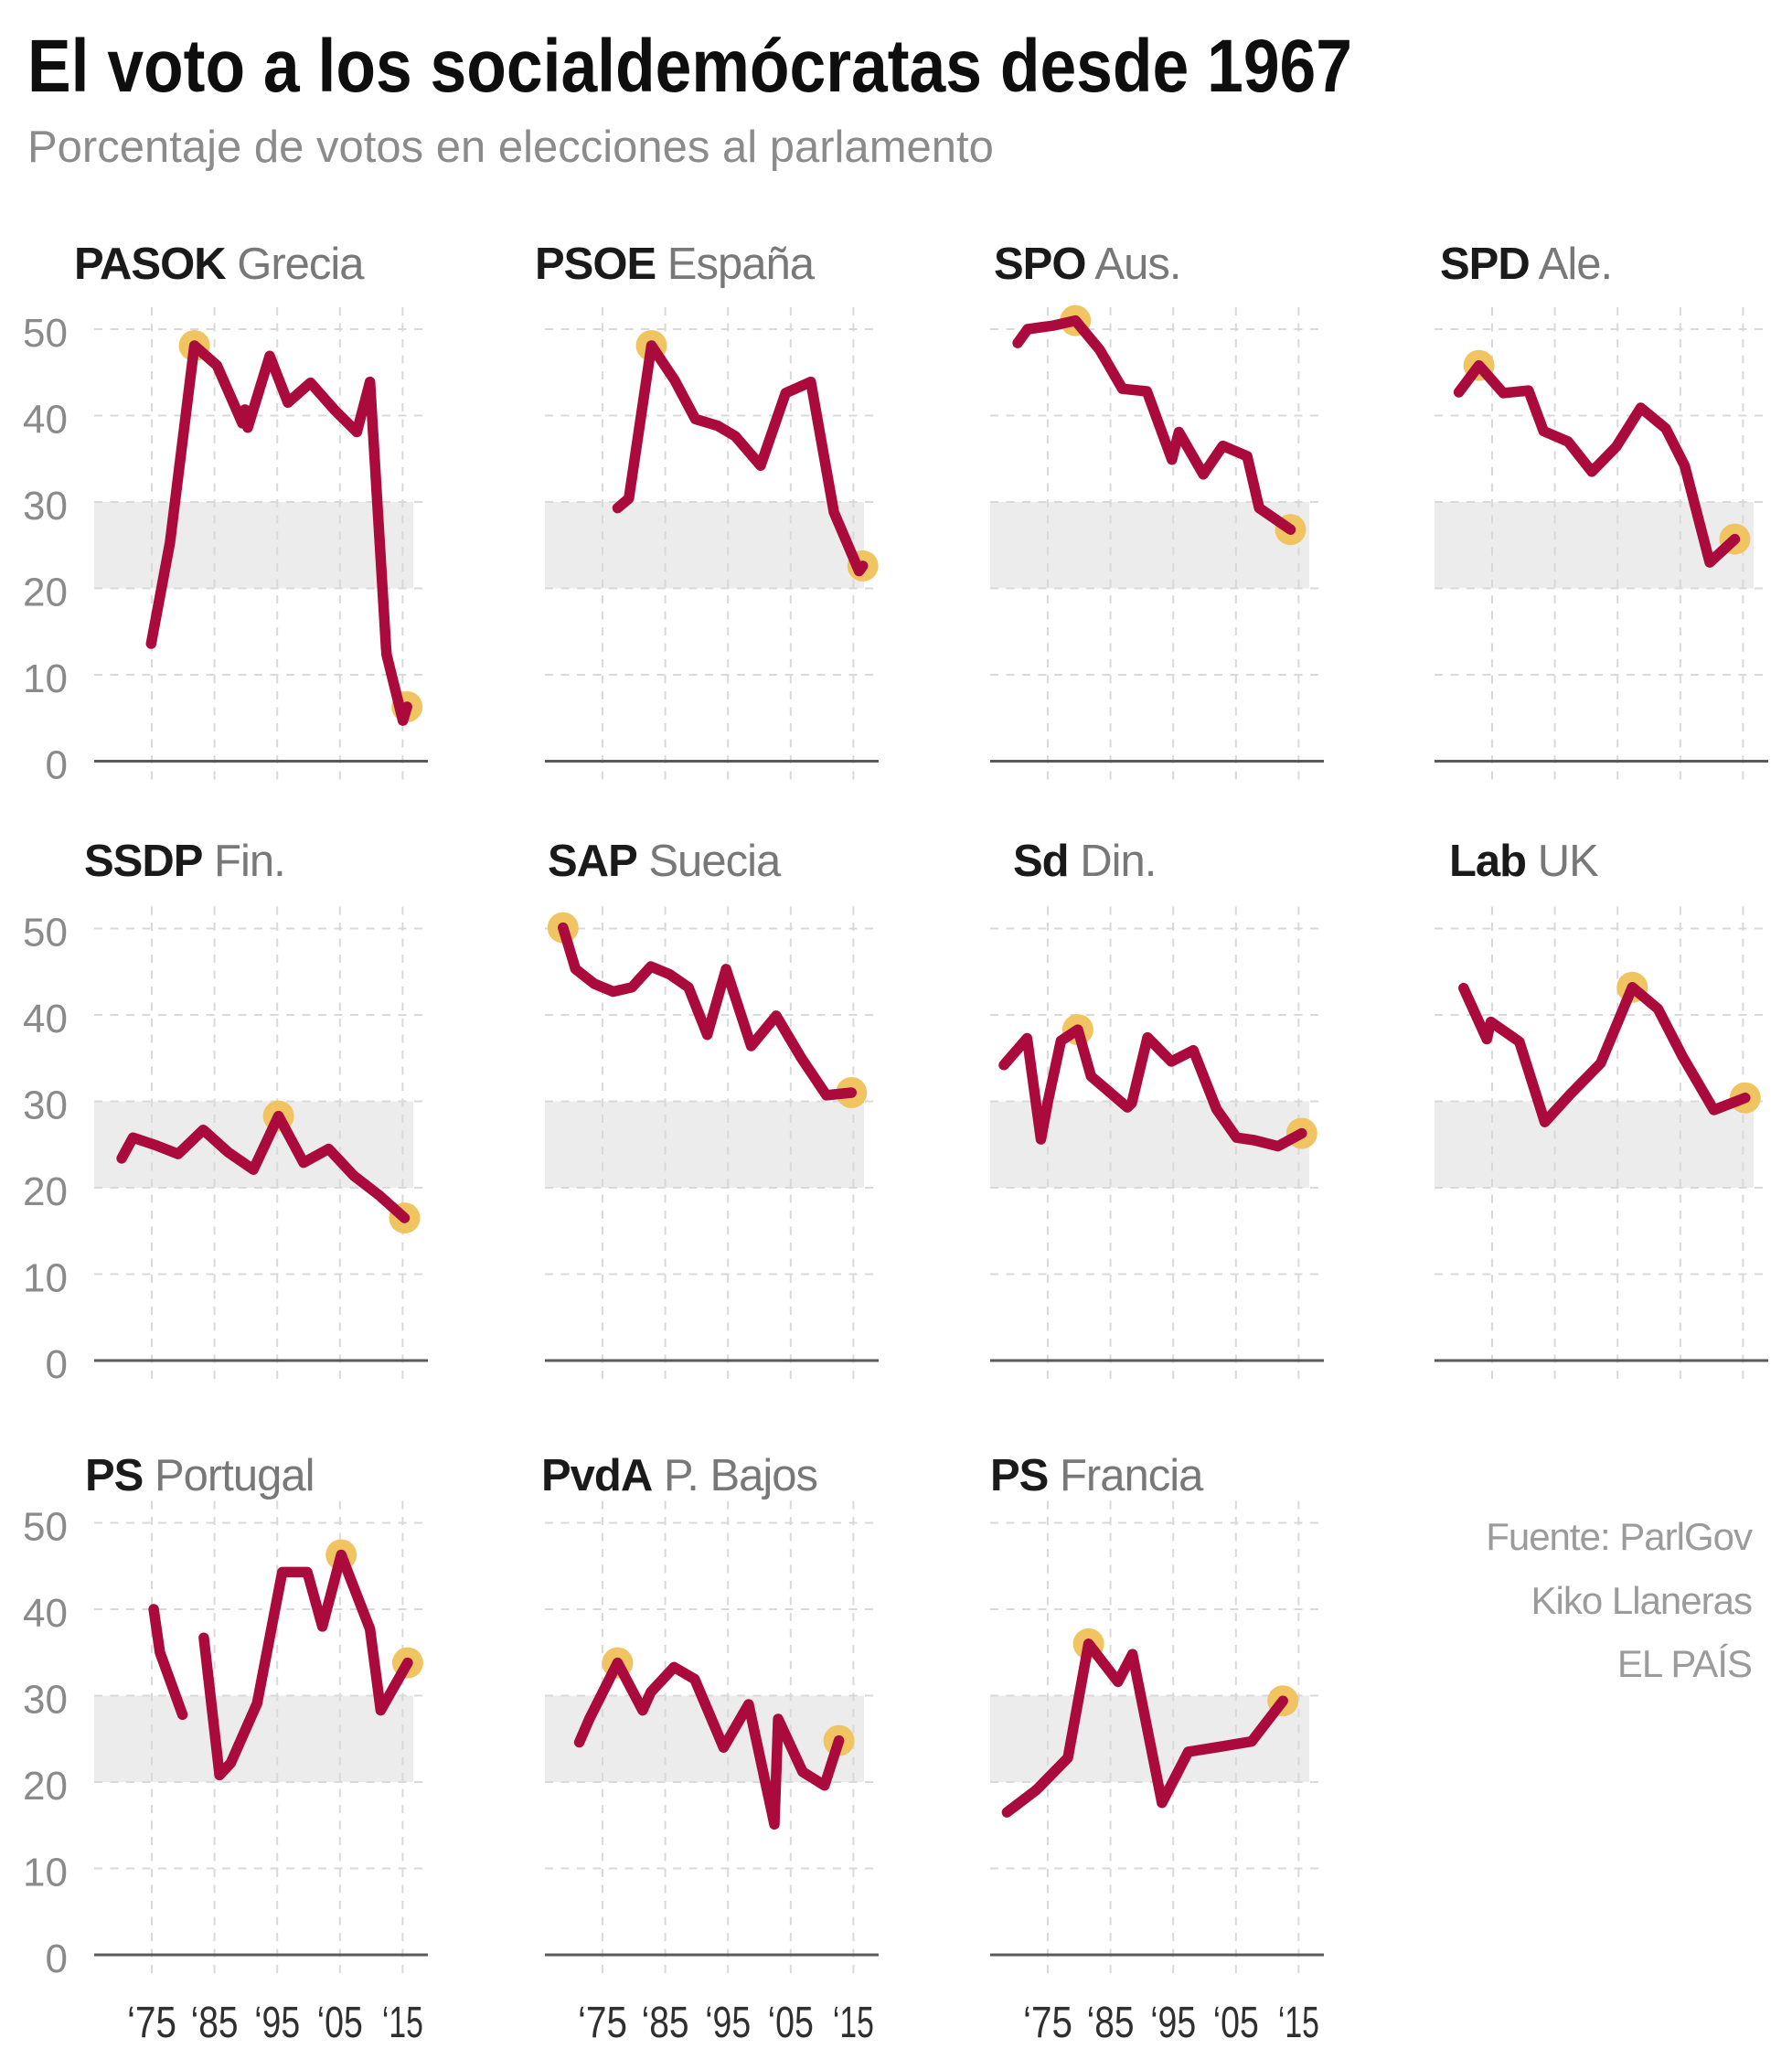 The image size is (1792, 2060). Describe the element at coordinates (1524, 861) in the screenshot. I see `svg-text: Lab UK` at that location.